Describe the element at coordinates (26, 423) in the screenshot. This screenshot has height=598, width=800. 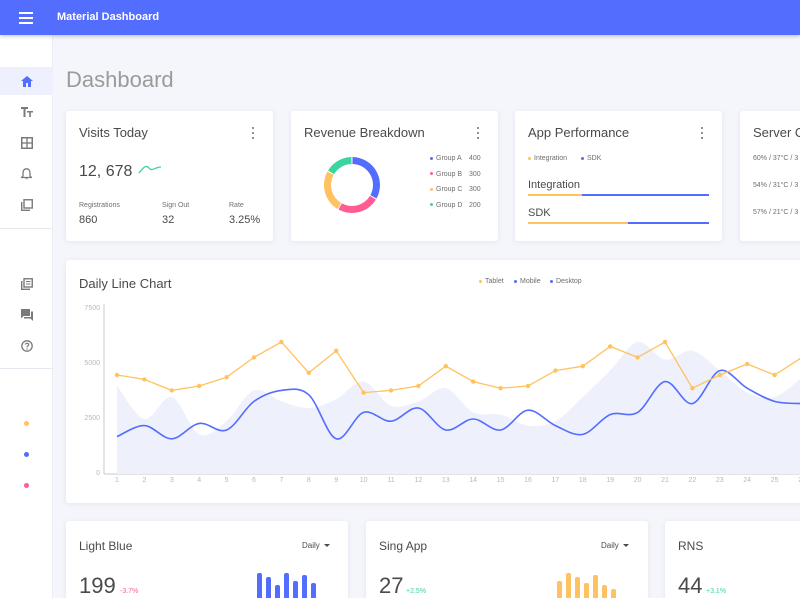
I see `sidebar-dot-yellow` at that location.